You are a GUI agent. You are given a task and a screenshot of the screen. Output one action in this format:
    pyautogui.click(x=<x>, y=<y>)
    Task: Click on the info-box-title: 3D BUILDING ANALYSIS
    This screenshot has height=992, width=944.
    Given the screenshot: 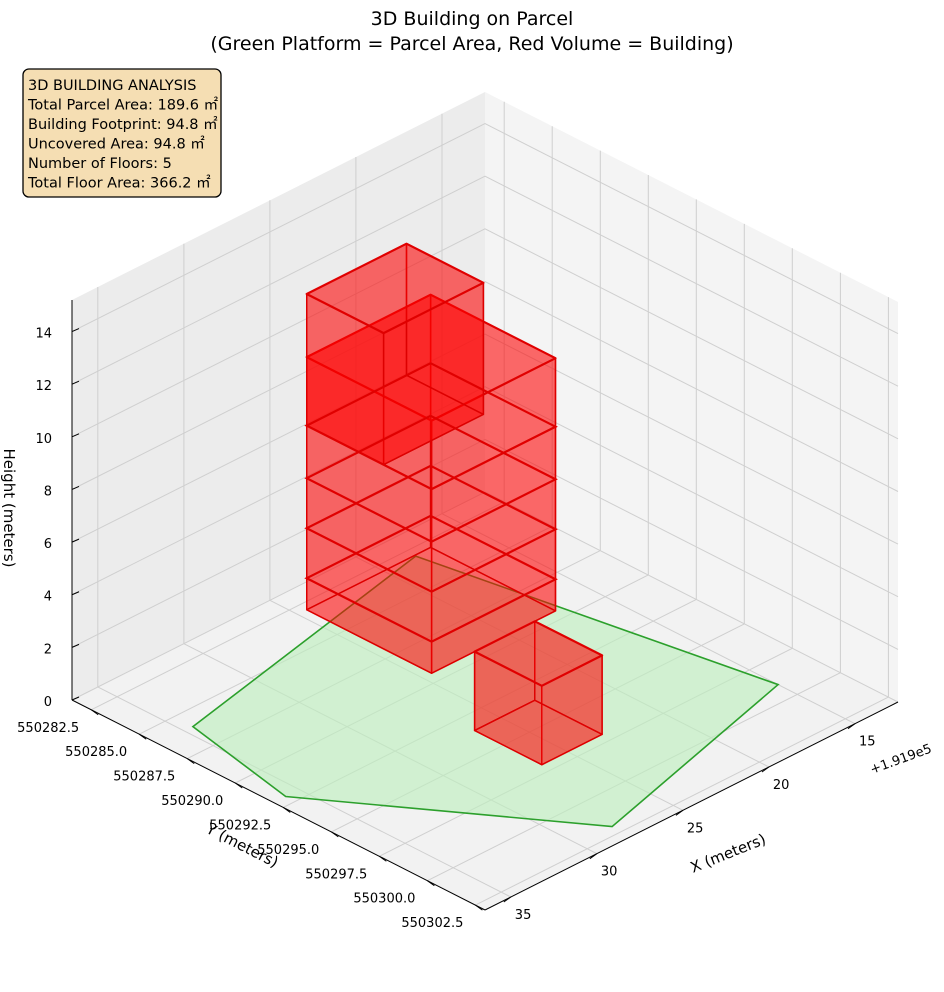 What is the action you would take?
    pyautogui.click(x=112, y=86)
    